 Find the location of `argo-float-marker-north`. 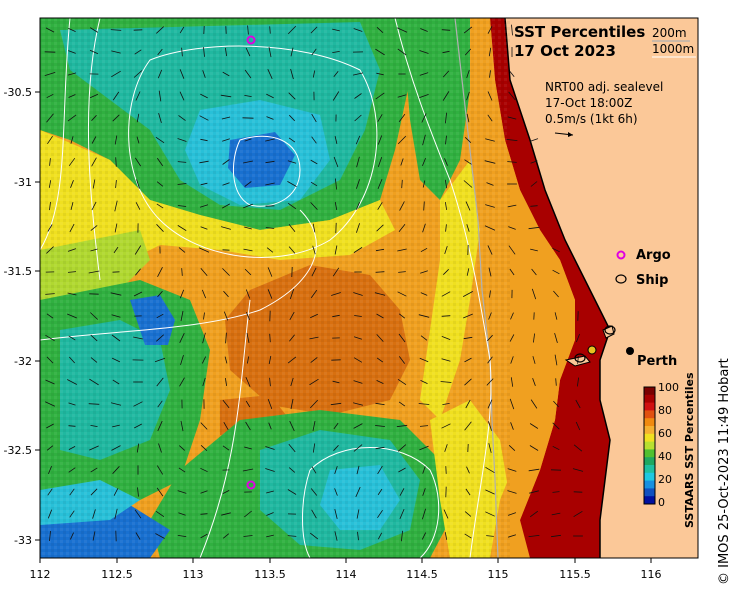

argo-float-marker-north is located at coordinates (251, 40).